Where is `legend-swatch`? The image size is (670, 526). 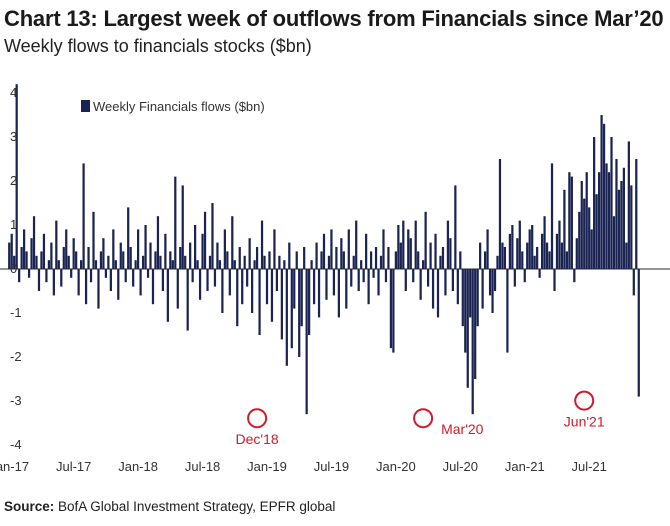
legend-swatch is located at coordinates (85, 106).